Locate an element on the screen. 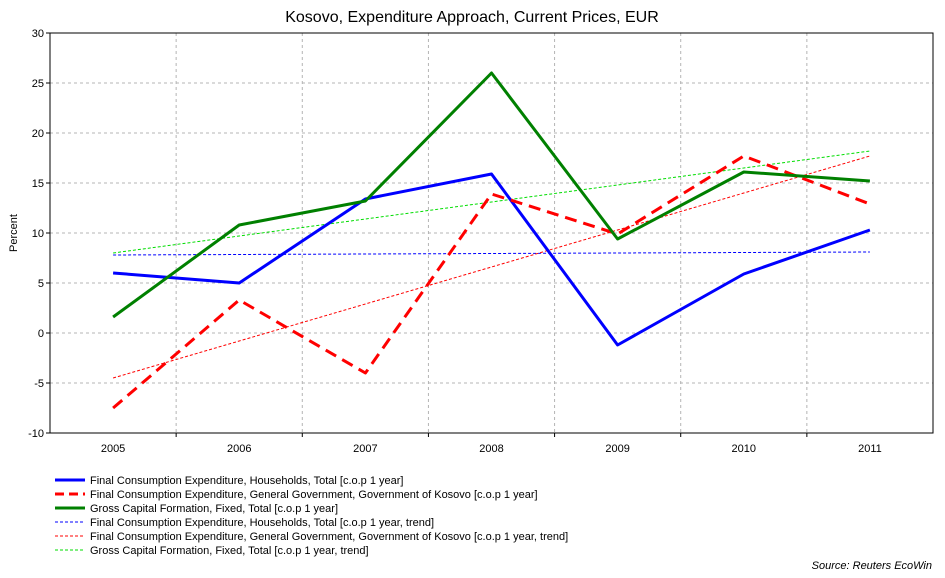 The image size is (945, 578). x-tick-label: 2011 is located at coordinates (870, 449).